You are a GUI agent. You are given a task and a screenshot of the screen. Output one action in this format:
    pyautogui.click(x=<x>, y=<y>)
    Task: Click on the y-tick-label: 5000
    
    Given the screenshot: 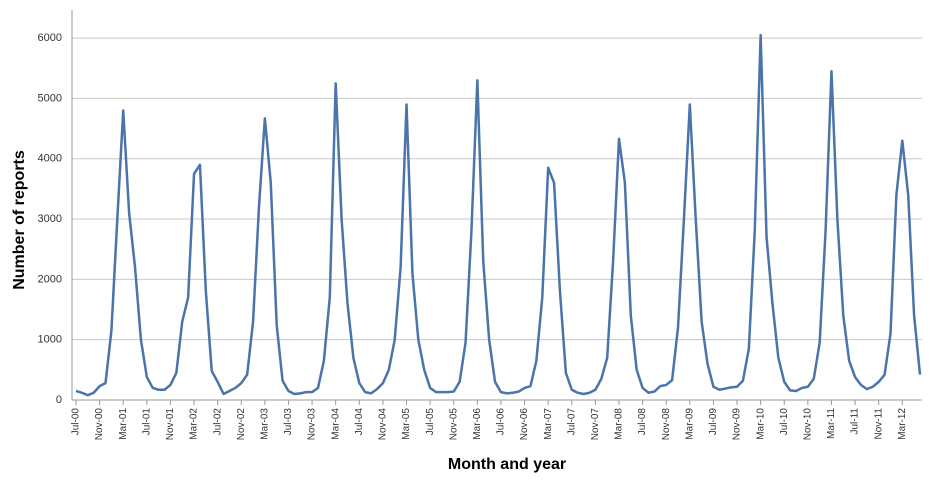 What is the action you would take?
    pyautogui.click(x=50, y=98)
    